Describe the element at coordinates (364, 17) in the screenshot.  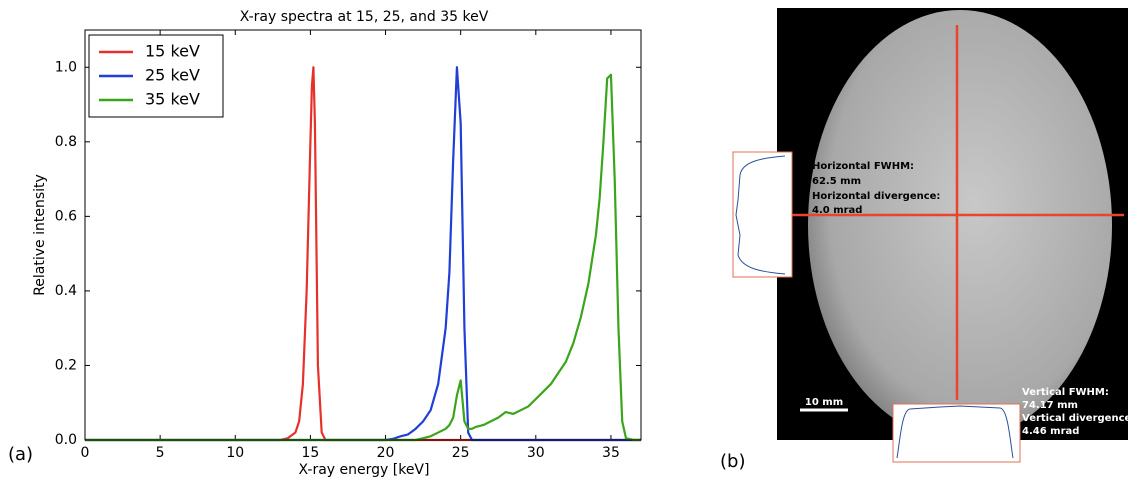
I see `chart-title: X-ray spectra at 15, 25, and 35 keV` at that location.